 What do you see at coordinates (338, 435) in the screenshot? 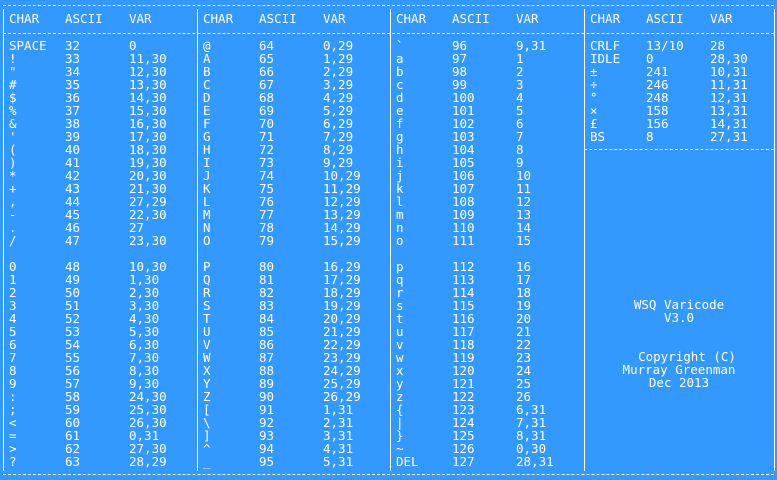
I see `var-cell: 3,31` at bounding box center [338, 435].